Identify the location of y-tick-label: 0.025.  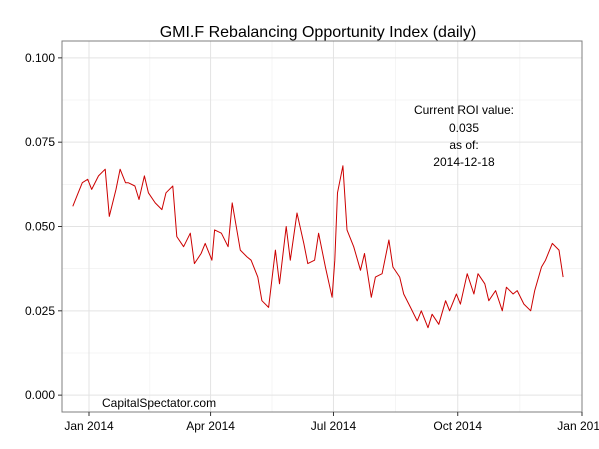
(40, 311).